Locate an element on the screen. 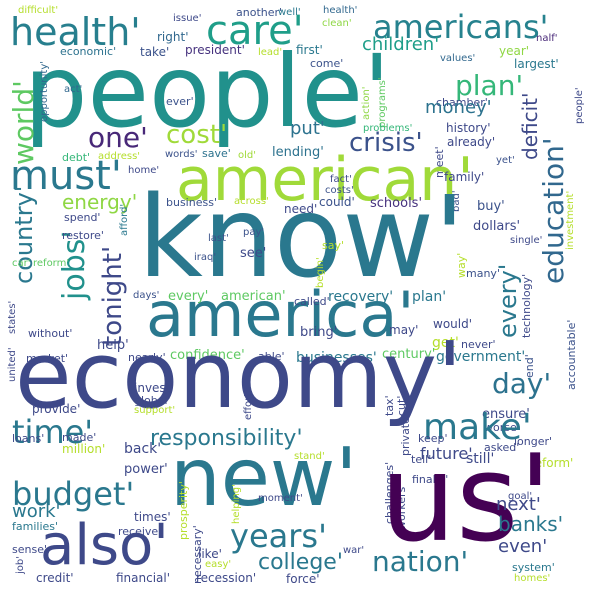  word-know: know' is located at coordinates (301, 238).